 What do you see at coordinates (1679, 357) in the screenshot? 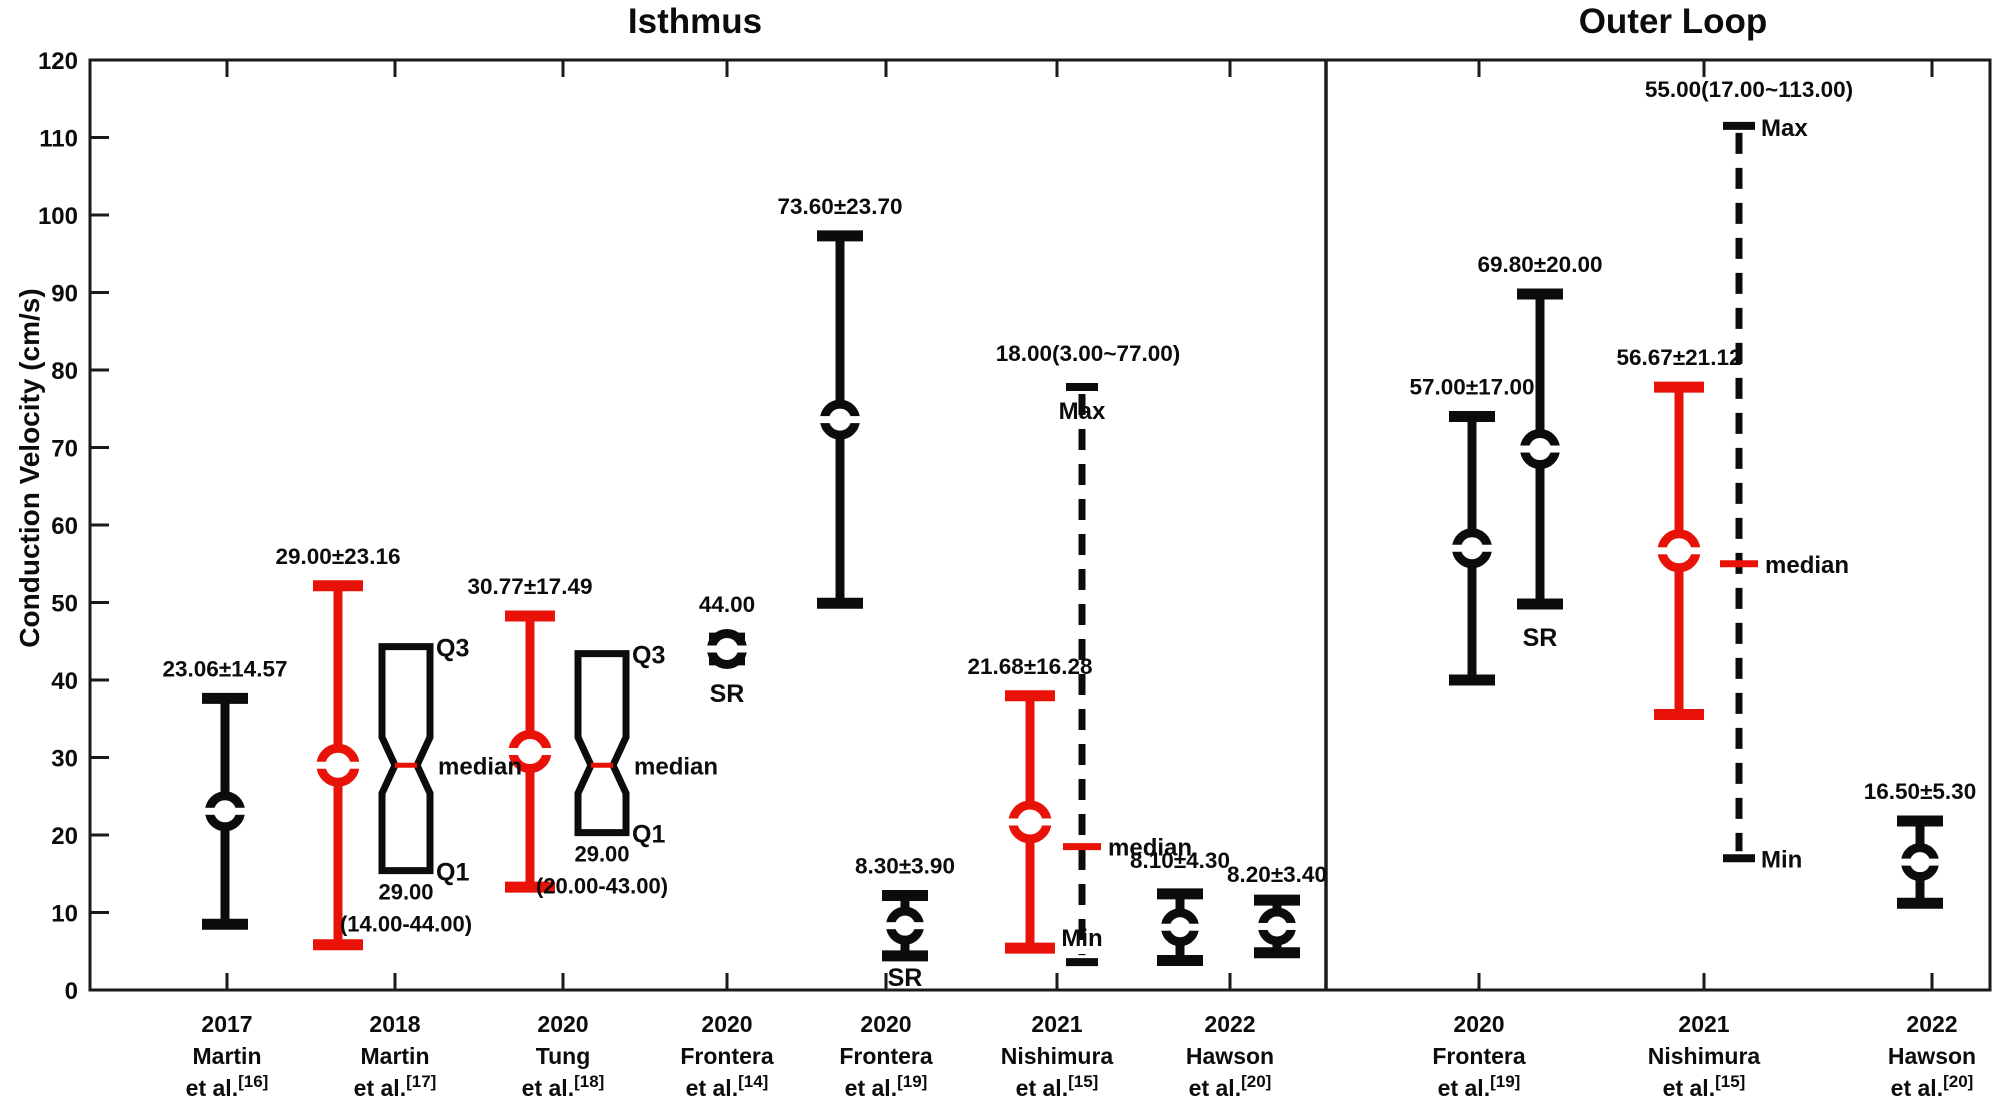
I see `value-label: 56.67±21.12` at bounding box center [1679, 357].